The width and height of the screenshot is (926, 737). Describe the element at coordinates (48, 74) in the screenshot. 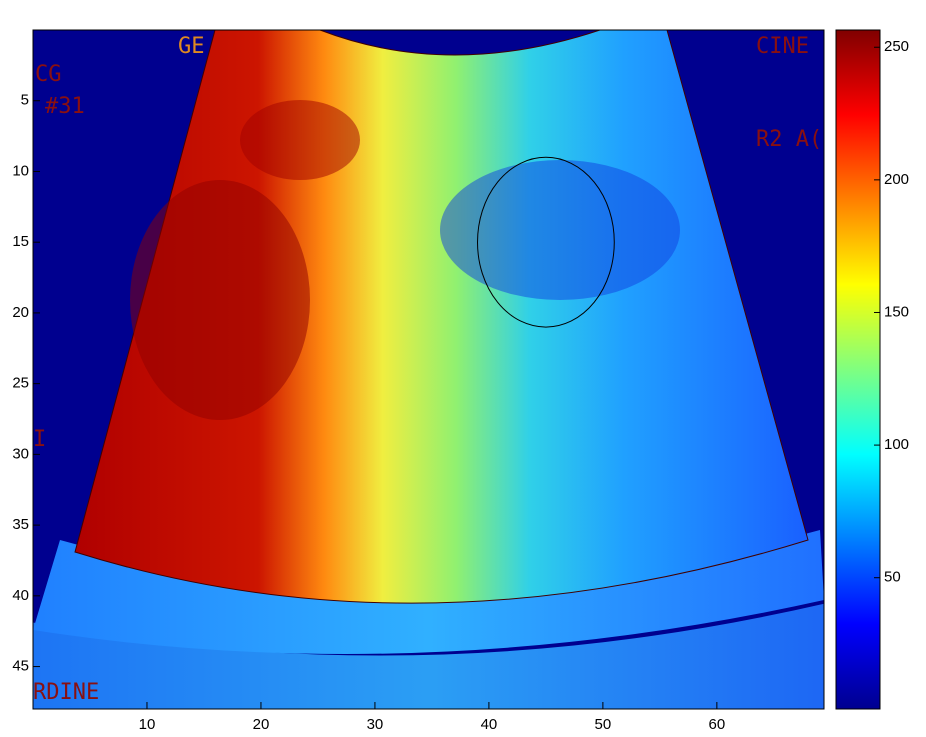

I see `overlay-text: CG` at that location.